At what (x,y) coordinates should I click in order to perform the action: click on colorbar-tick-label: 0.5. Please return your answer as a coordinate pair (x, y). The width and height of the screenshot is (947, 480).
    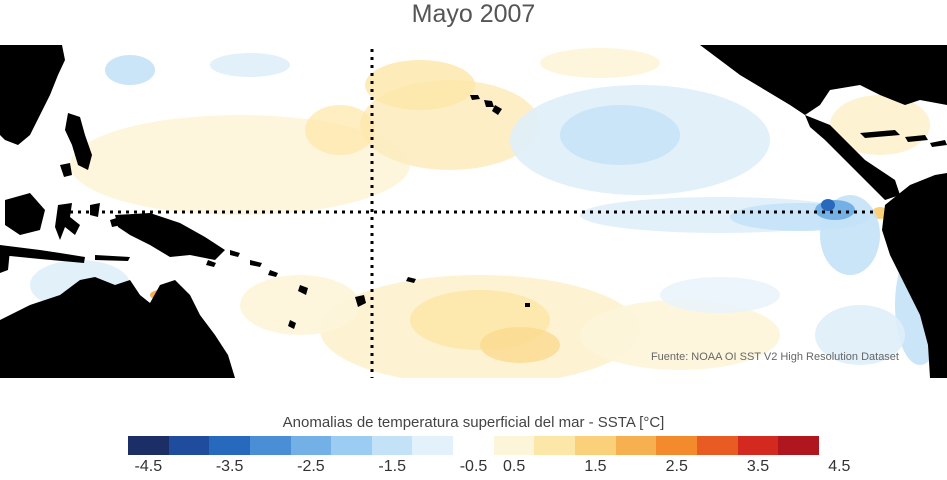
    Looking at the image, I should click on (514, 466).